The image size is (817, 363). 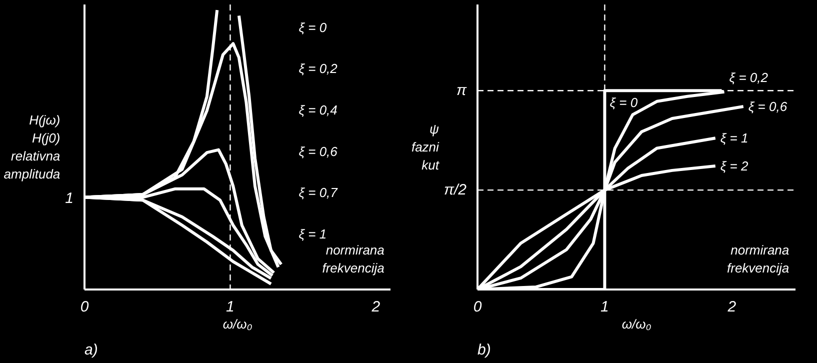 I want to click on text: ξ = 0,6, so click(x=318, y=151).